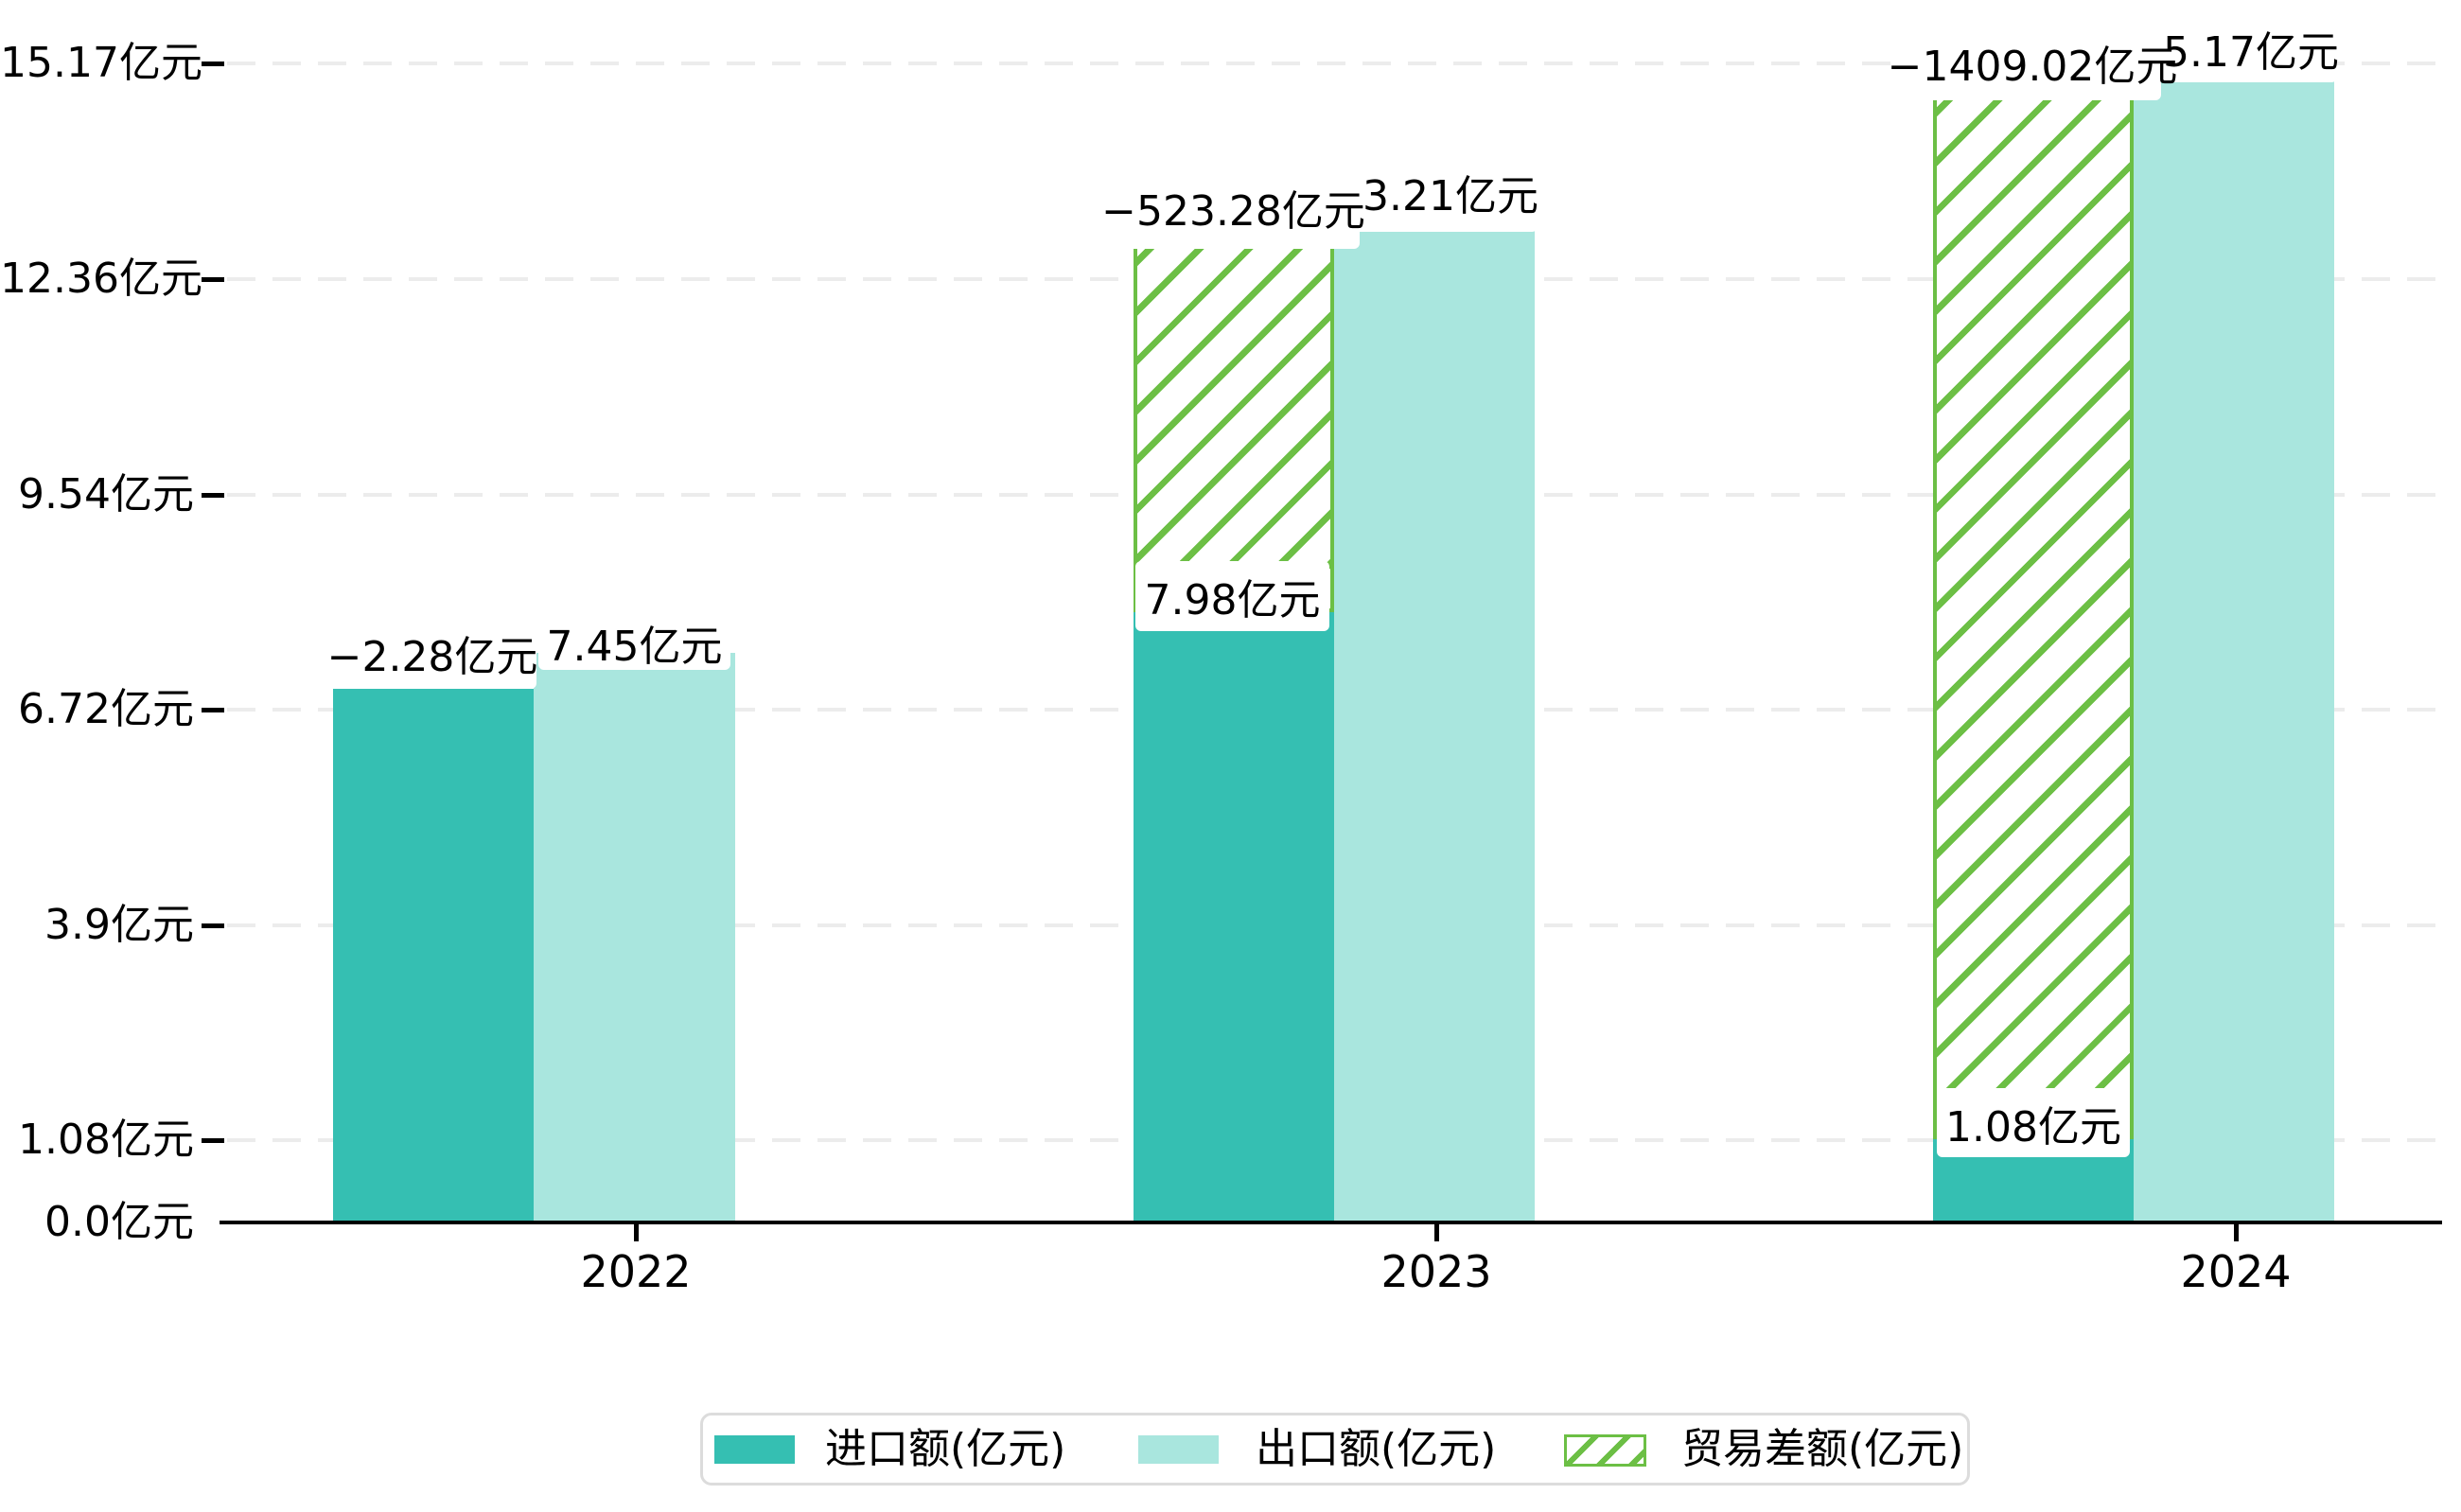 This screenshot has width=2461, height=1512. I want to click on legend-label-export: 出口额(亿元), so click(1376, 1449).